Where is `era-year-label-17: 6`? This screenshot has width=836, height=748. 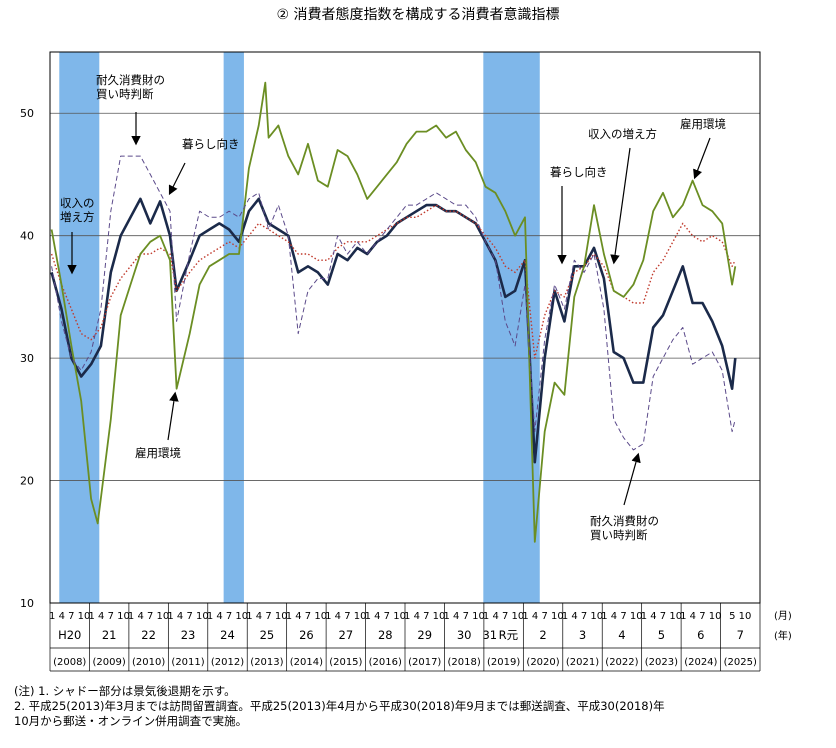 era-year-label-17: 6 is located at coordinates (700, 635).